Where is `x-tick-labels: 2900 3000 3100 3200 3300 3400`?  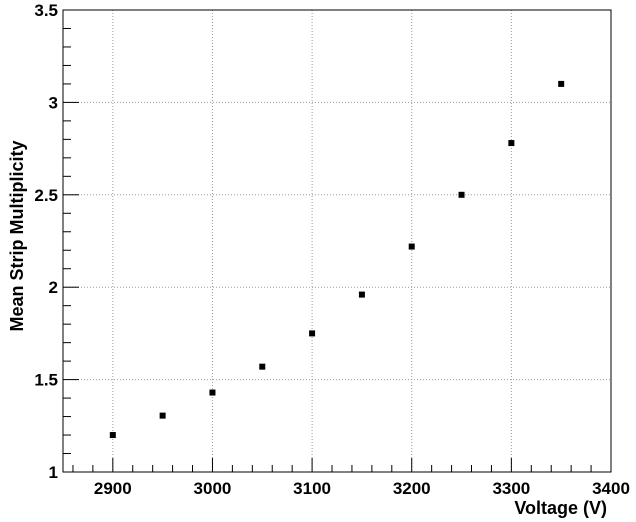
x-tick-labels: 2900 3000 3100 3200 3300 3400 is located at coordinates (362, 488).